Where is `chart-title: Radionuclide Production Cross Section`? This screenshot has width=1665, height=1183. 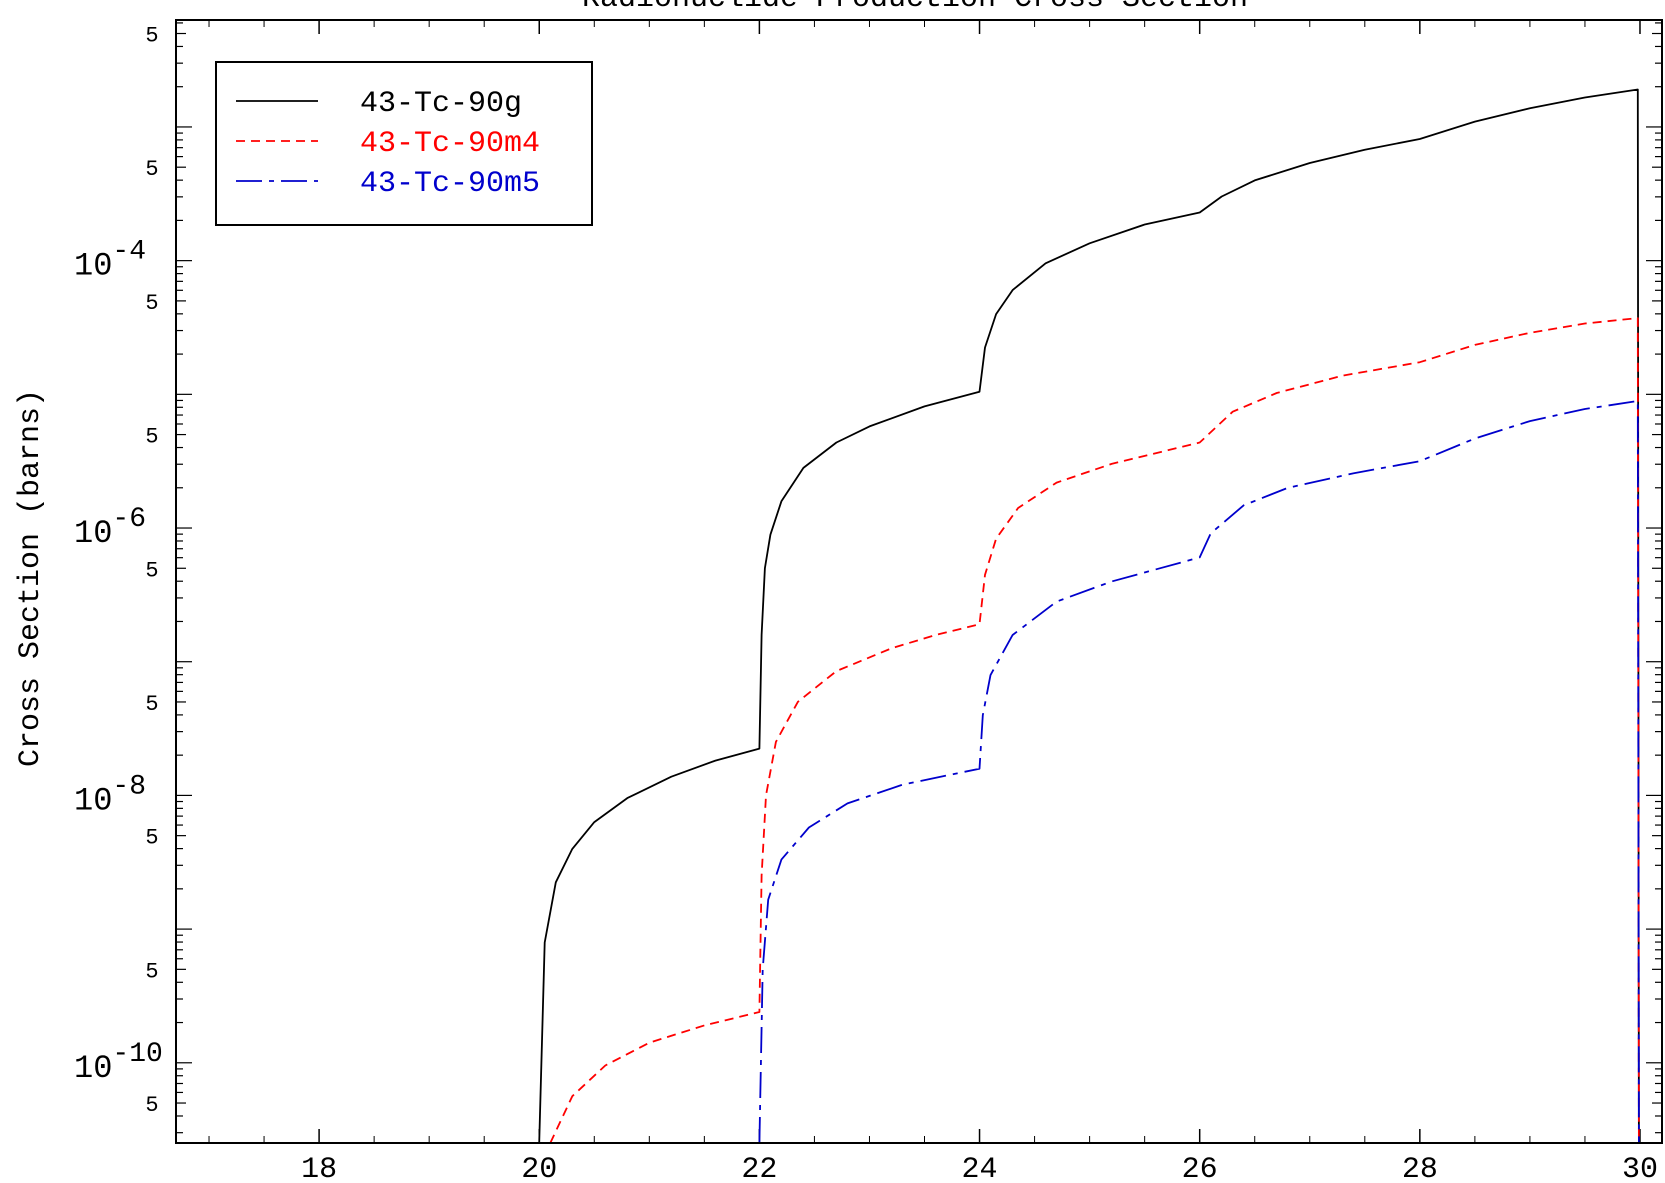 chart-title: Radionuclide Production Cross Section is located at coordinates (915, 8).